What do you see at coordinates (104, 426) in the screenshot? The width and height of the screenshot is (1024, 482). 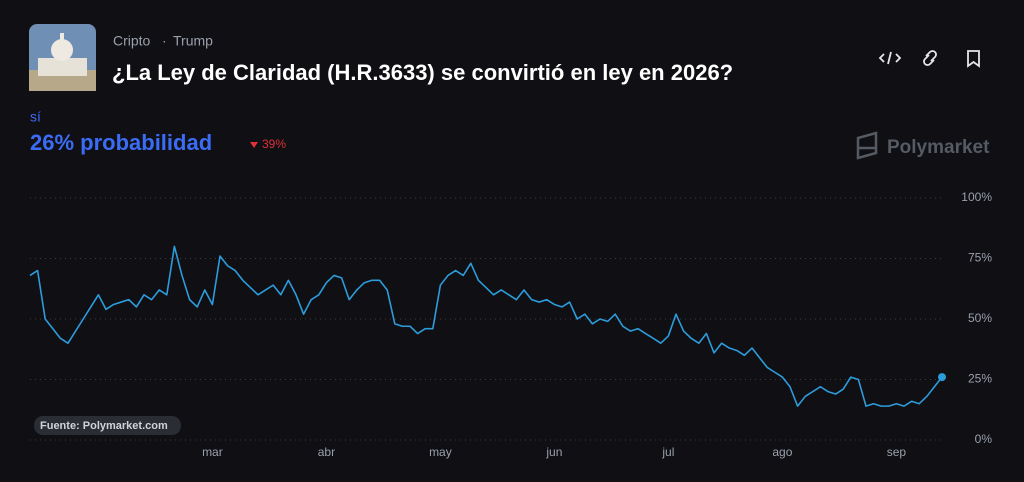 I see `source: Fuente: Polymarket.com` at bounding box center [104, 426].